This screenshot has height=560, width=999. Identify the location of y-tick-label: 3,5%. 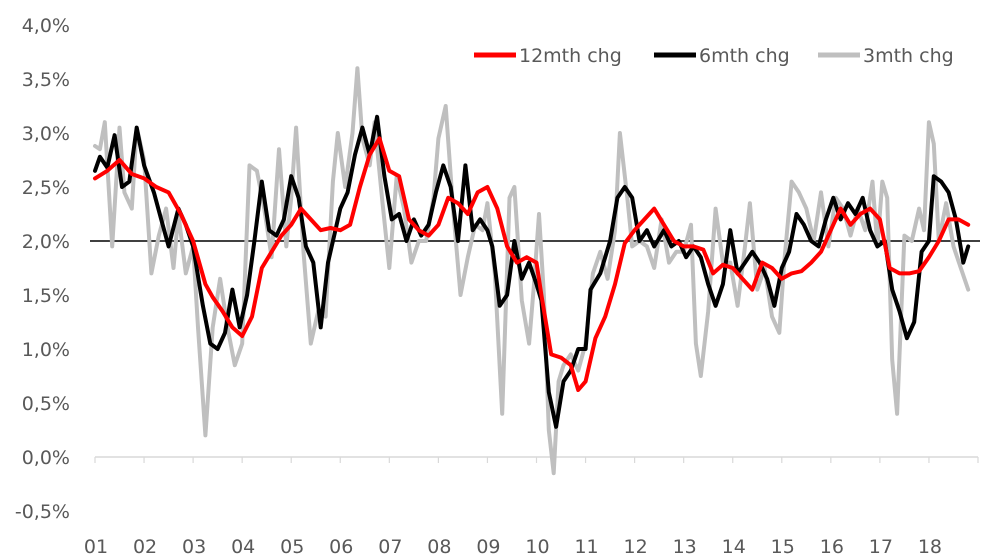
(46, 80).